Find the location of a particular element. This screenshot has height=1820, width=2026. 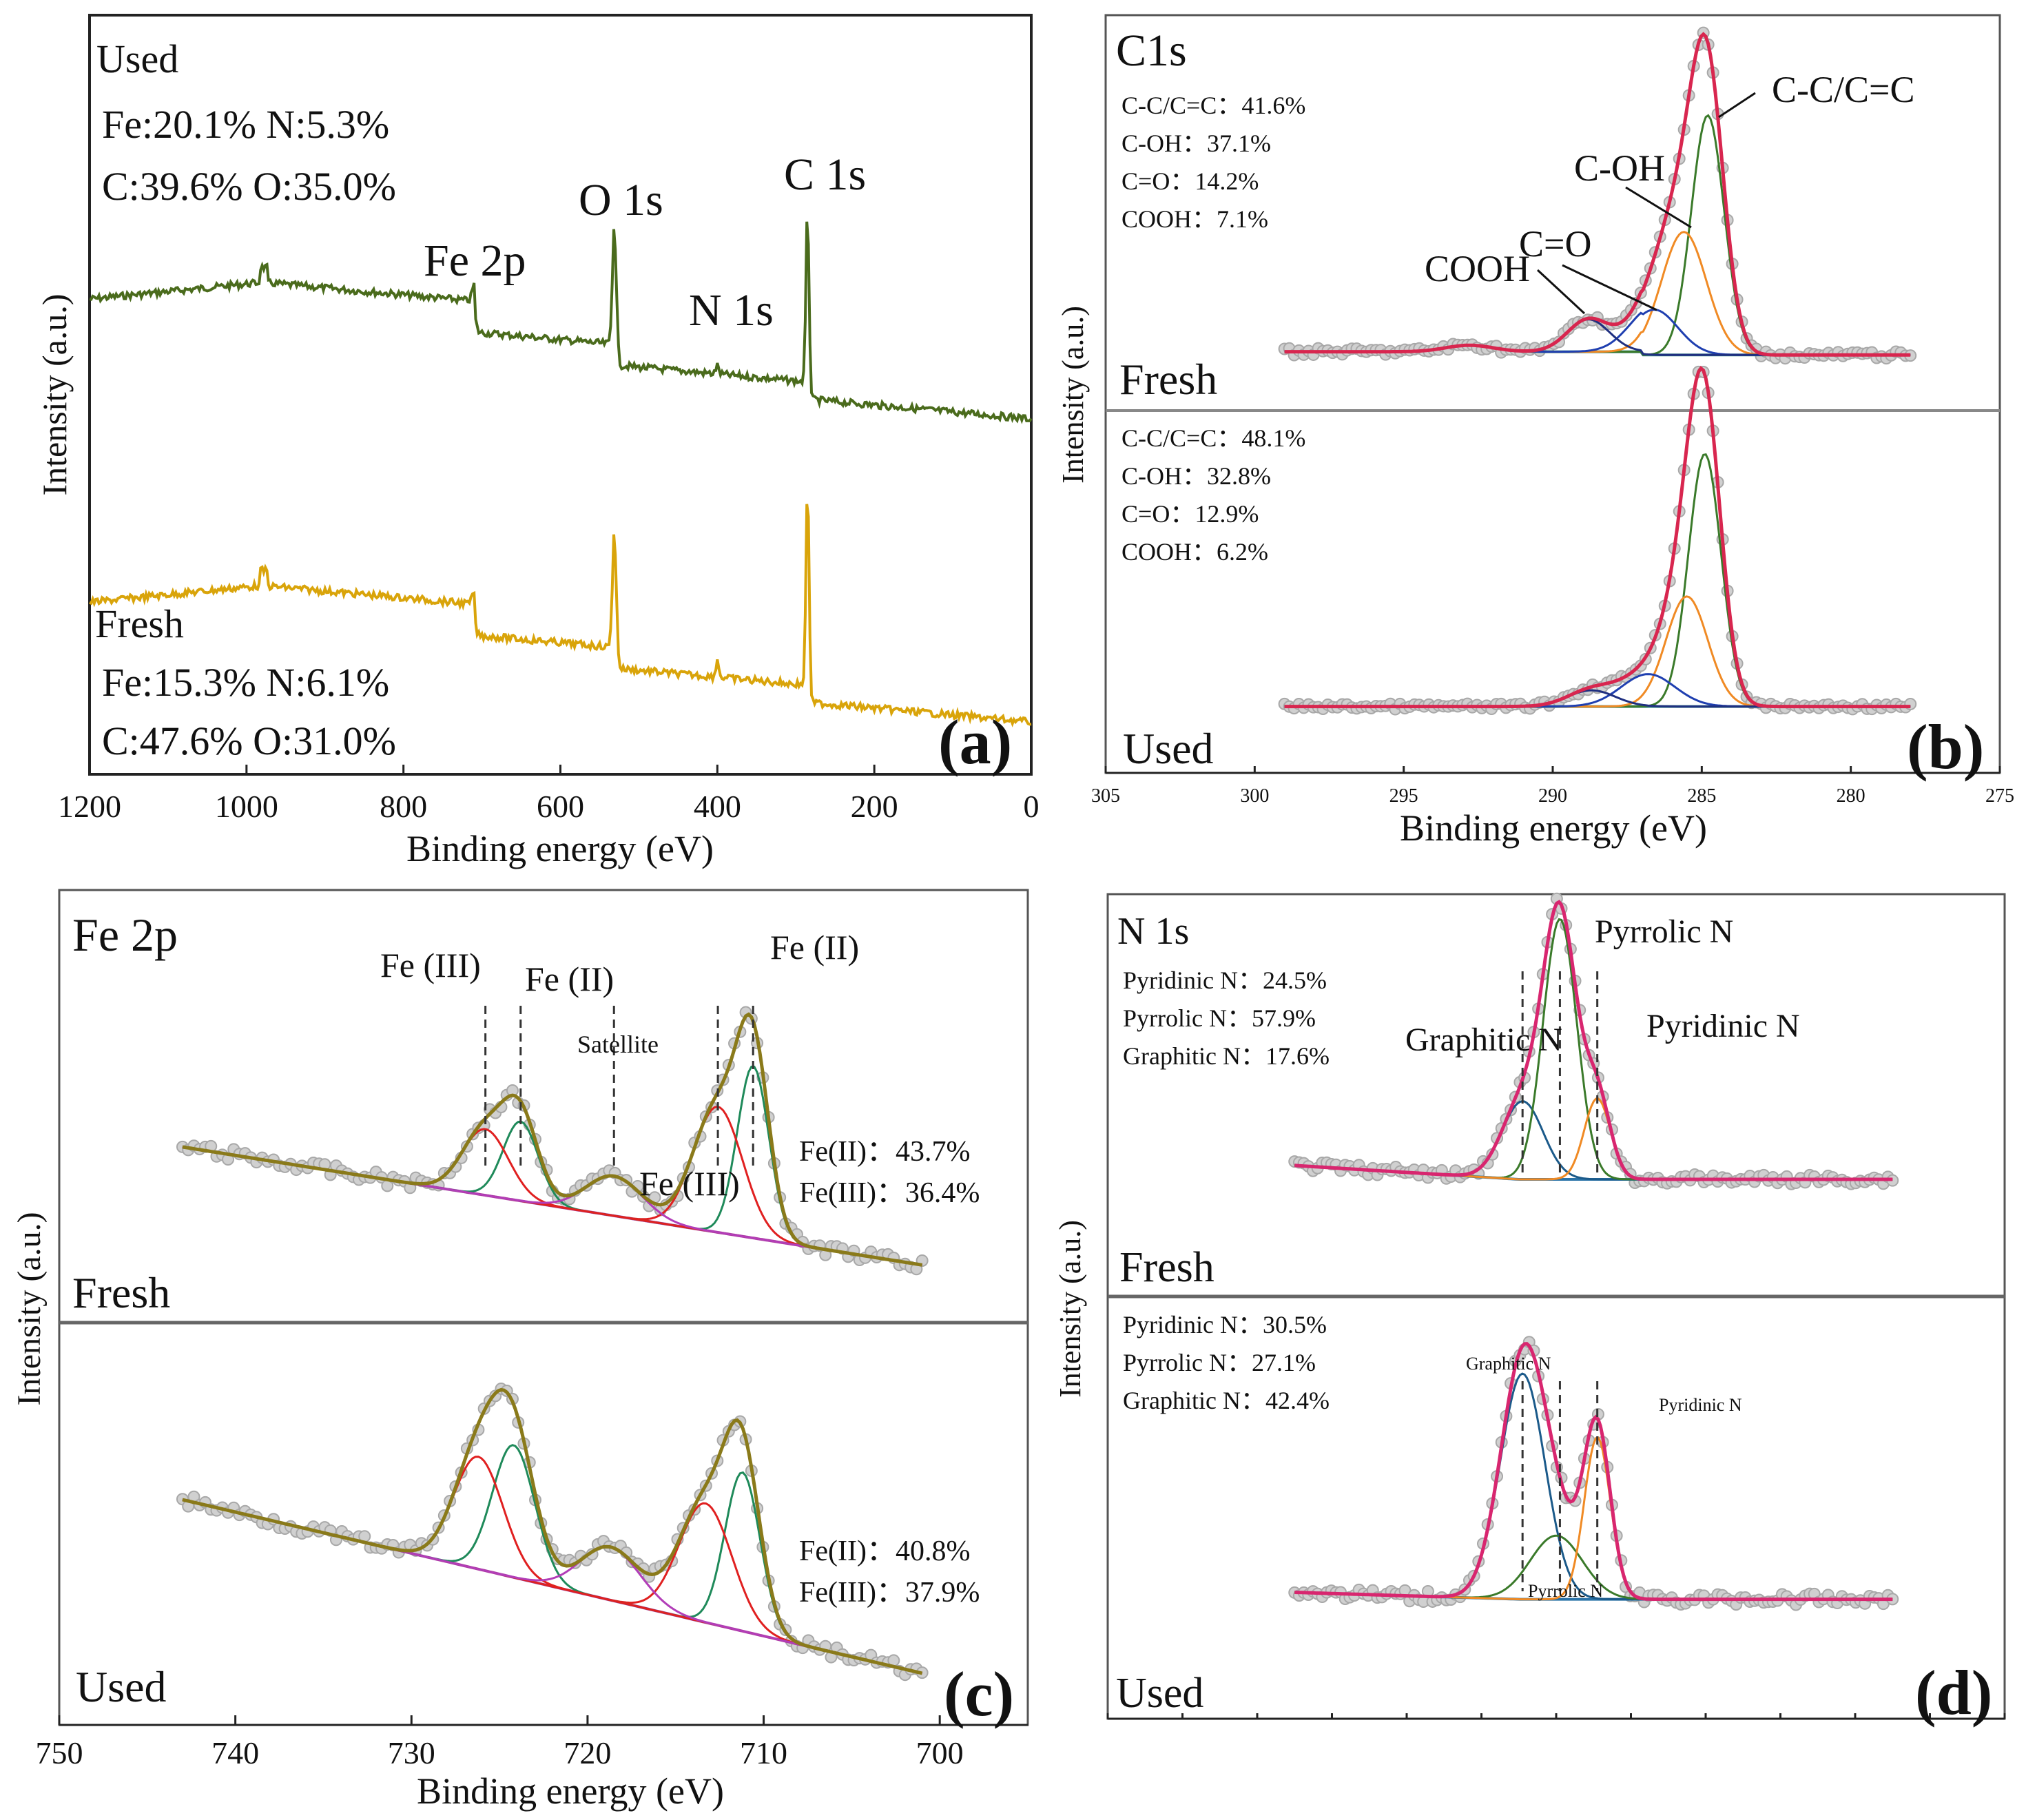

panel-b-x-tick-label: 275 is located at coordinates (1999, 796).